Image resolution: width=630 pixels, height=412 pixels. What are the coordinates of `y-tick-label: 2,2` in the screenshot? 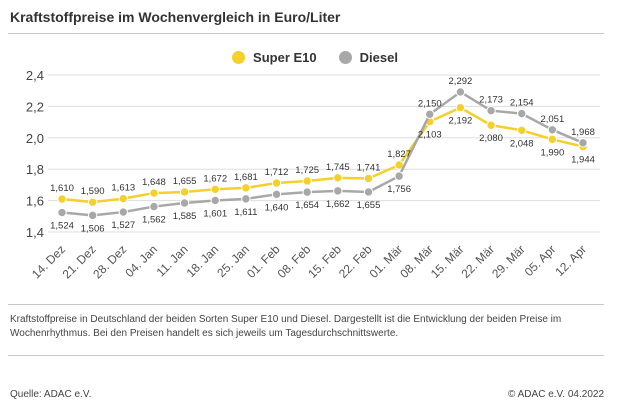 It's located at (35, 106).